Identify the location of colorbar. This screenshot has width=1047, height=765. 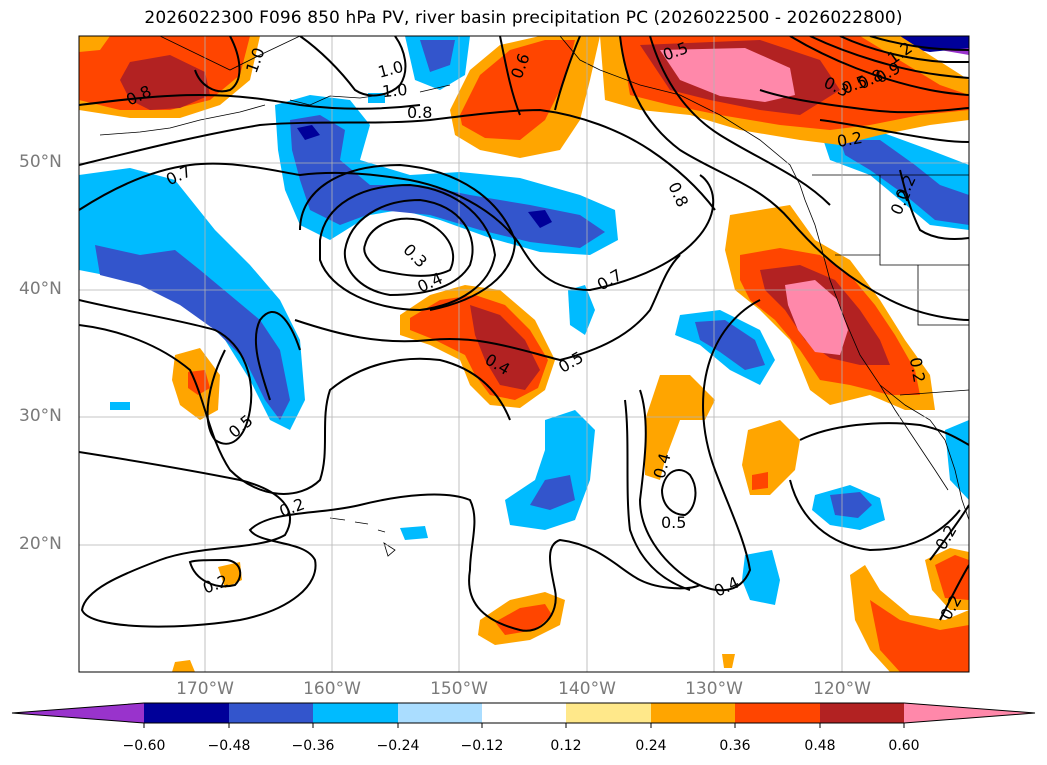
(523, 715).